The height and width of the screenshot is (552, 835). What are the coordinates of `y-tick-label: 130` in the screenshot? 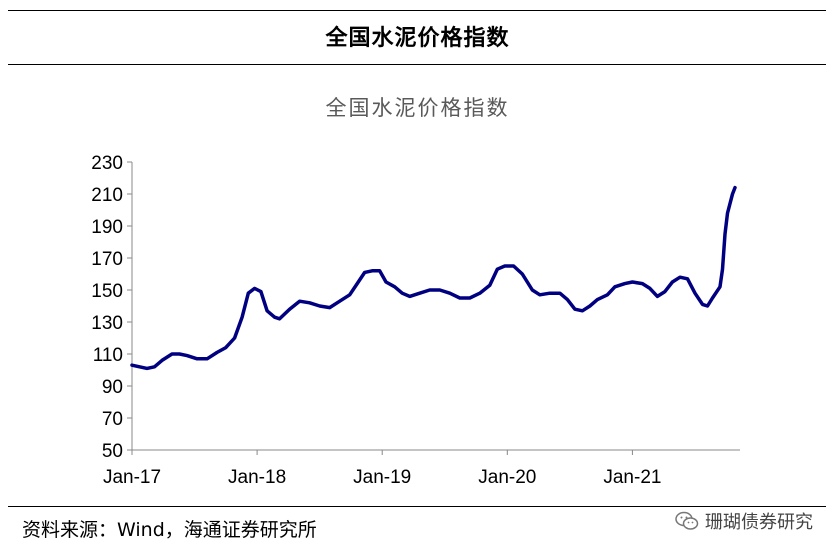 It's located at (107, 323).